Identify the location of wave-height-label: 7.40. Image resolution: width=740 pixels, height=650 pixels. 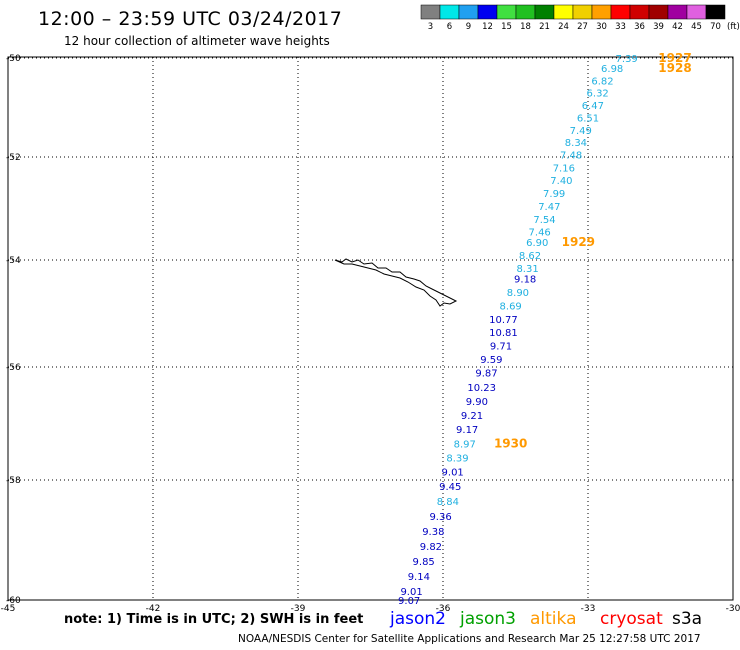
(561, 181).